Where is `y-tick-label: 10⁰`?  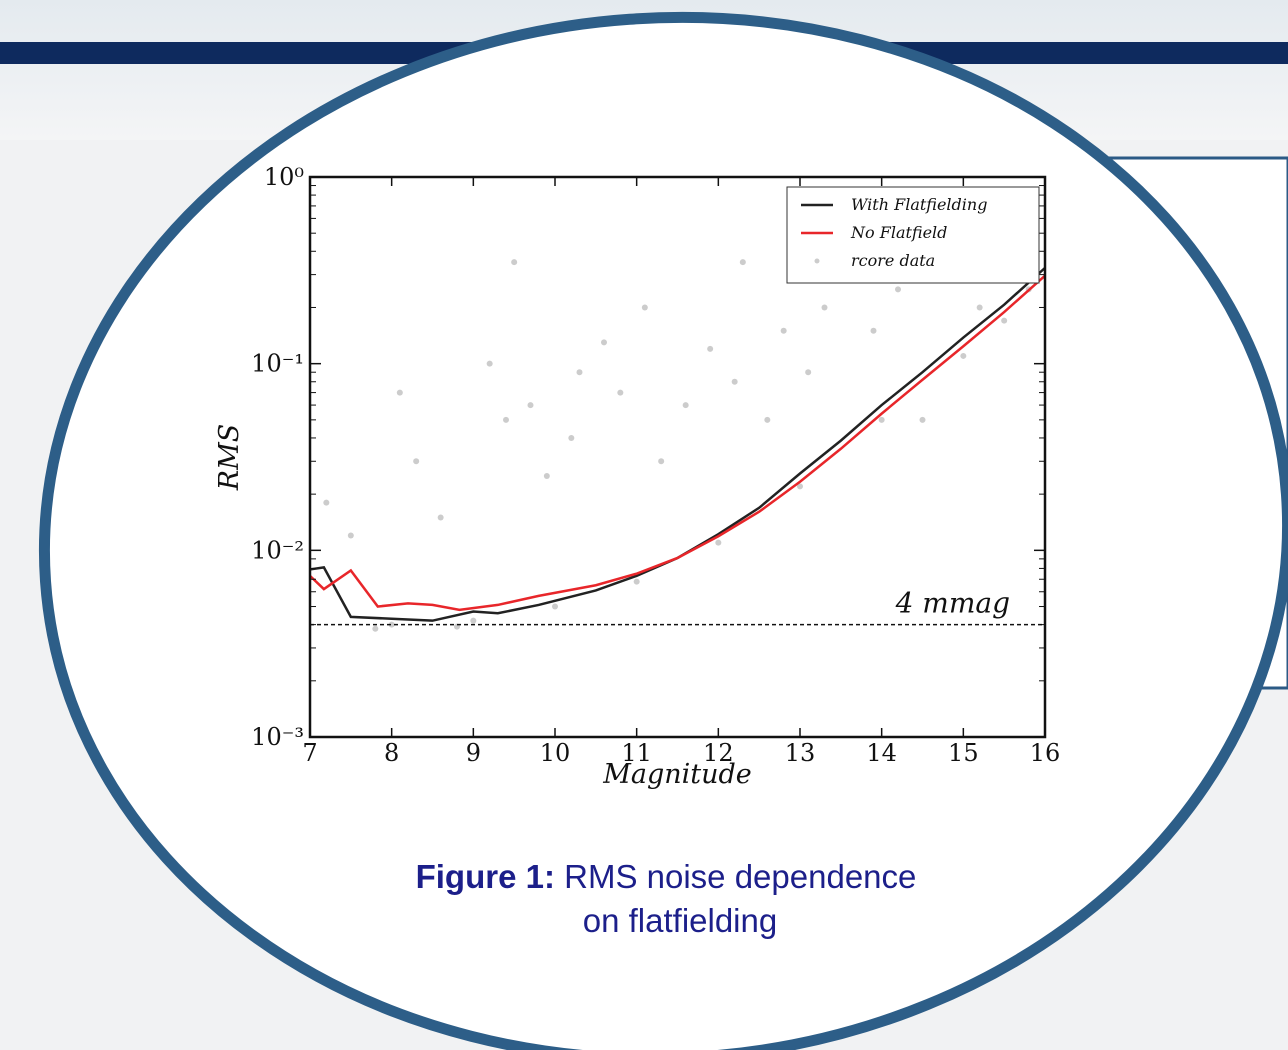
y-tick-label: 10⁰ is located at coordinates (284, 177).